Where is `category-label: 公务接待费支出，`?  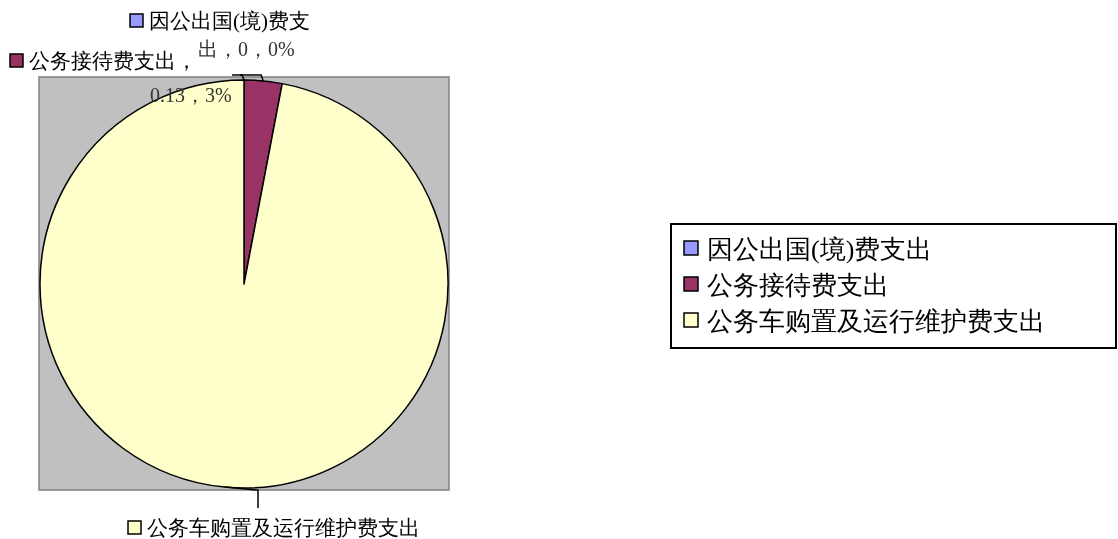
category-label: 公务接待费支出， is located at coordinates (113, 61).